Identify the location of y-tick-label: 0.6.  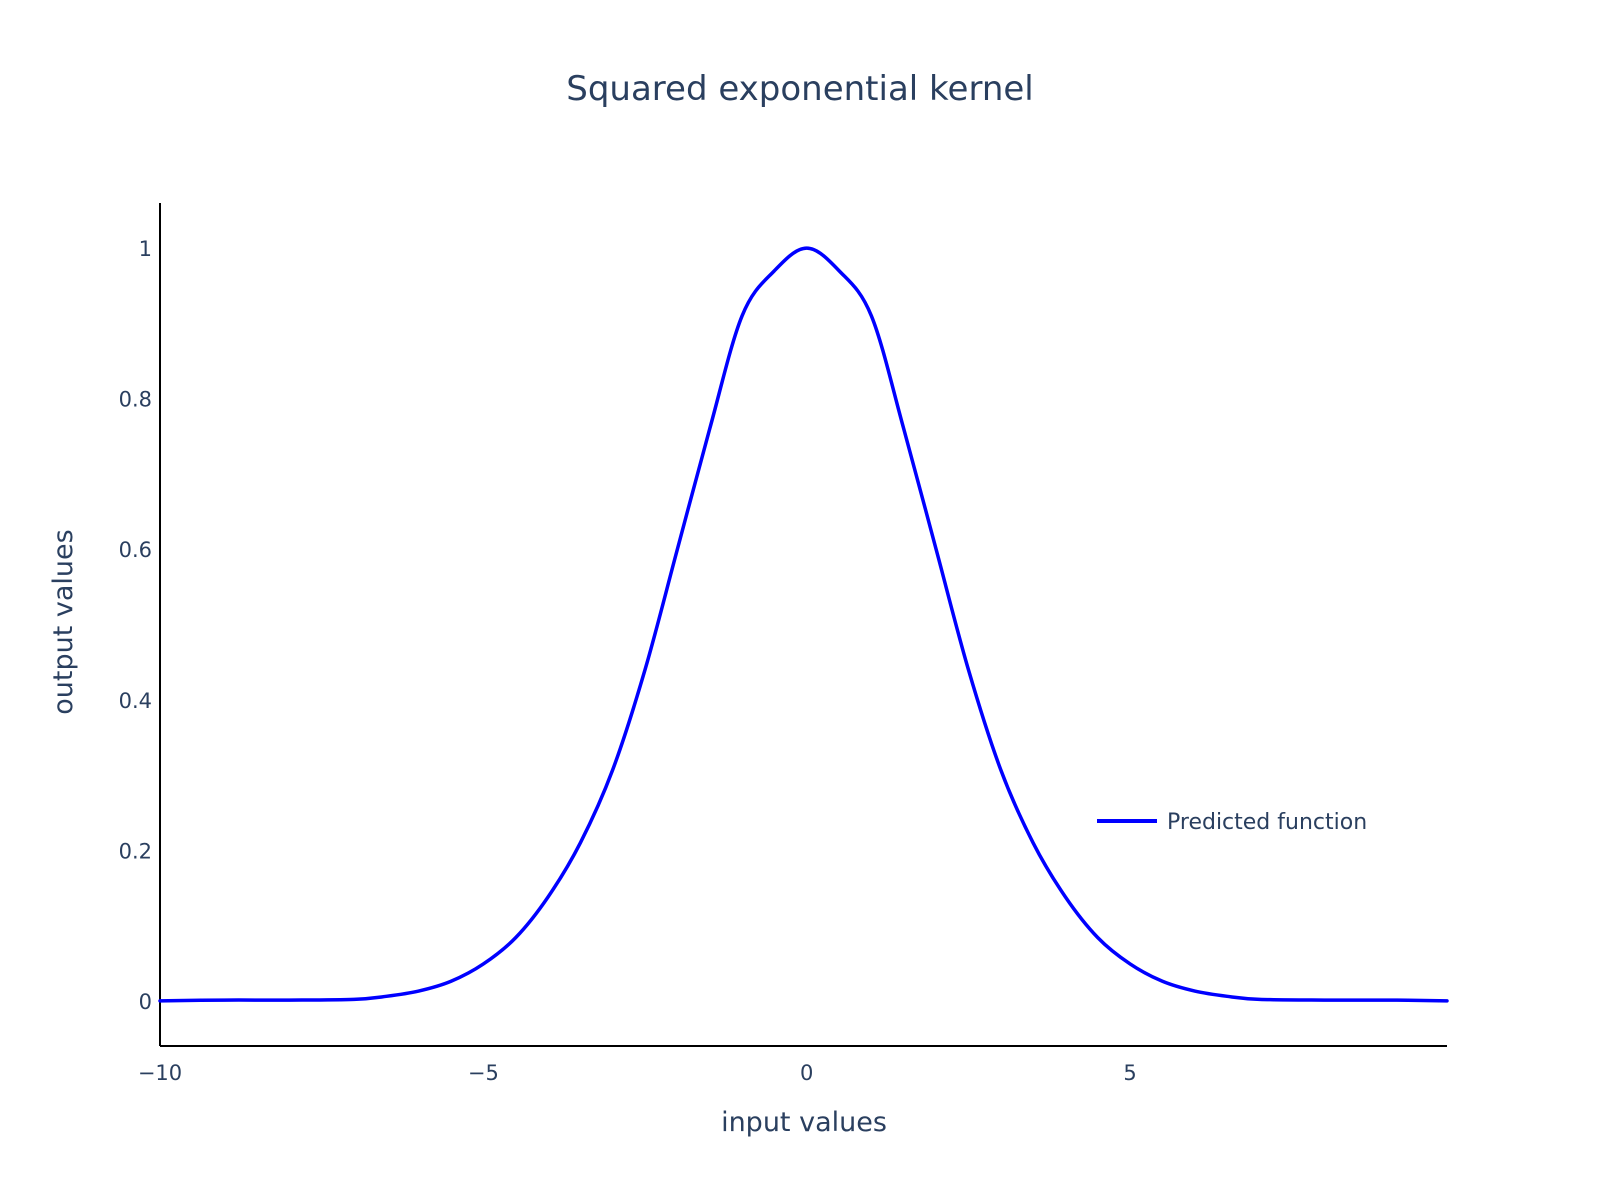
(135, 550).